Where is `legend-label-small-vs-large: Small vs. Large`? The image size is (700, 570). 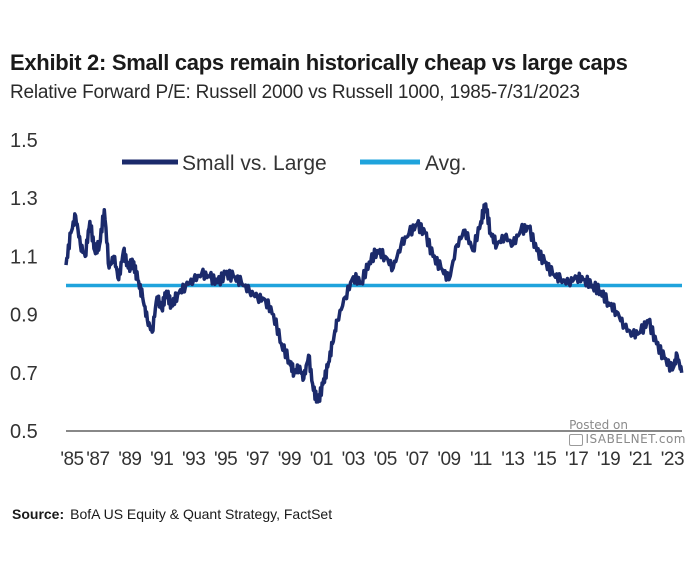 legend-label-small-vs-large: Small vs. Large is located at coordinates (254, 163).